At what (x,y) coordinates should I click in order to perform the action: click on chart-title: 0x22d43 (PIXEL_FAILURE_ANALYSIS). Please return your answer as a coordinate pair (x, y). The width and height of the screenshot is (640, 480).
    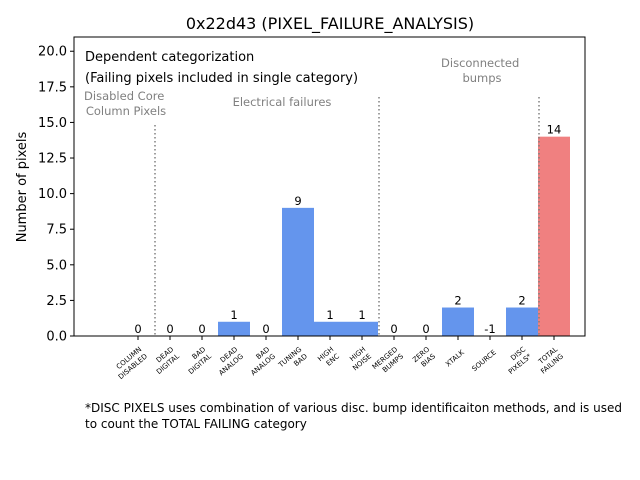
    Looking at the image, I should click on (330, 24).